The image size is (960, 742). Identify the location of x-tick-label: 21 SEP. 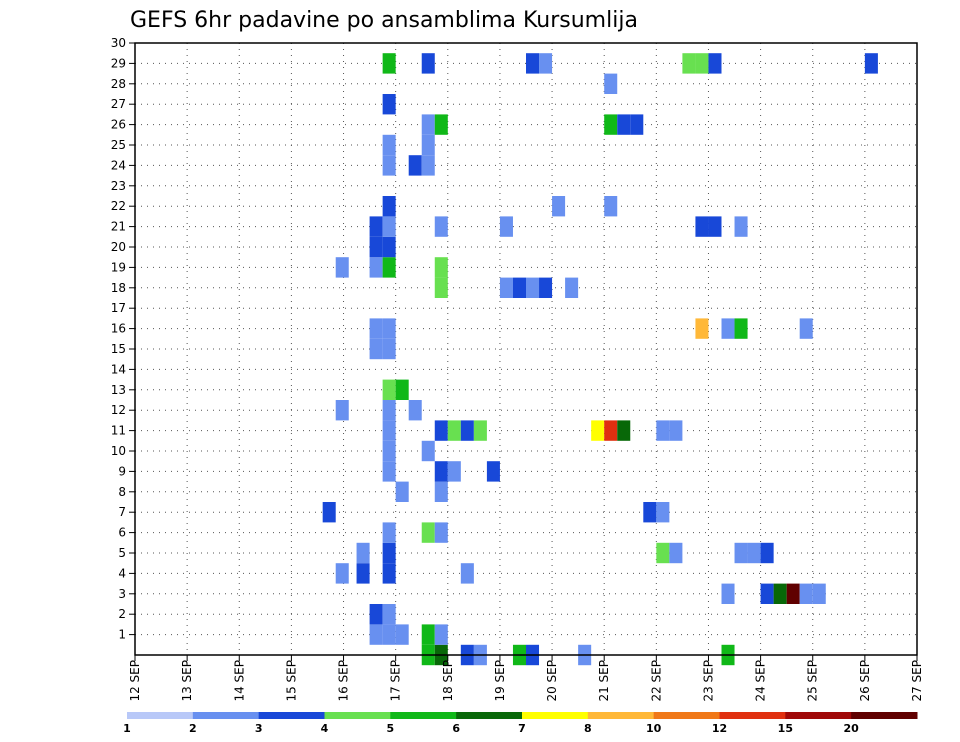
(604, 681).